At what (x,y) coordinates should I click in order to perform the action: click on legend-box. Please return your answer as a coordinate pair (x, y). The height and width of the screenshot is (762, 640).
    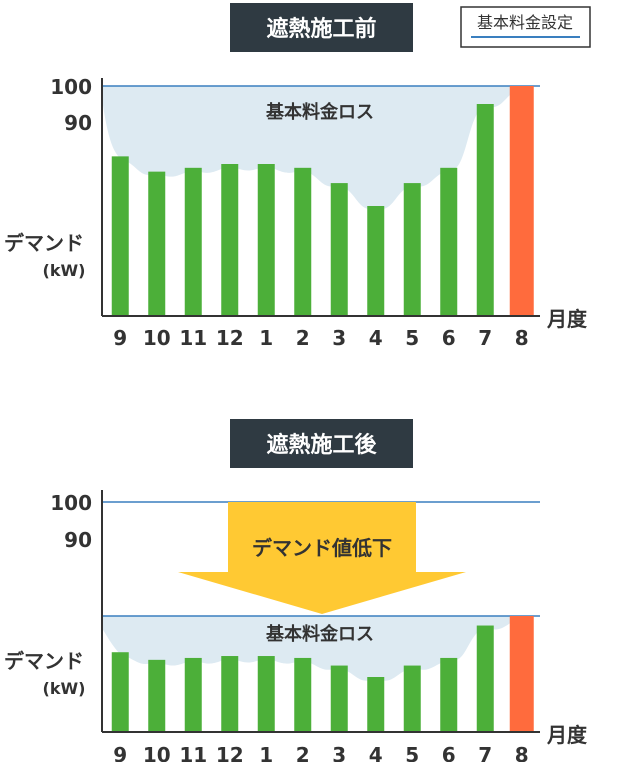
    Looking at the image, I should click on (525, 27).